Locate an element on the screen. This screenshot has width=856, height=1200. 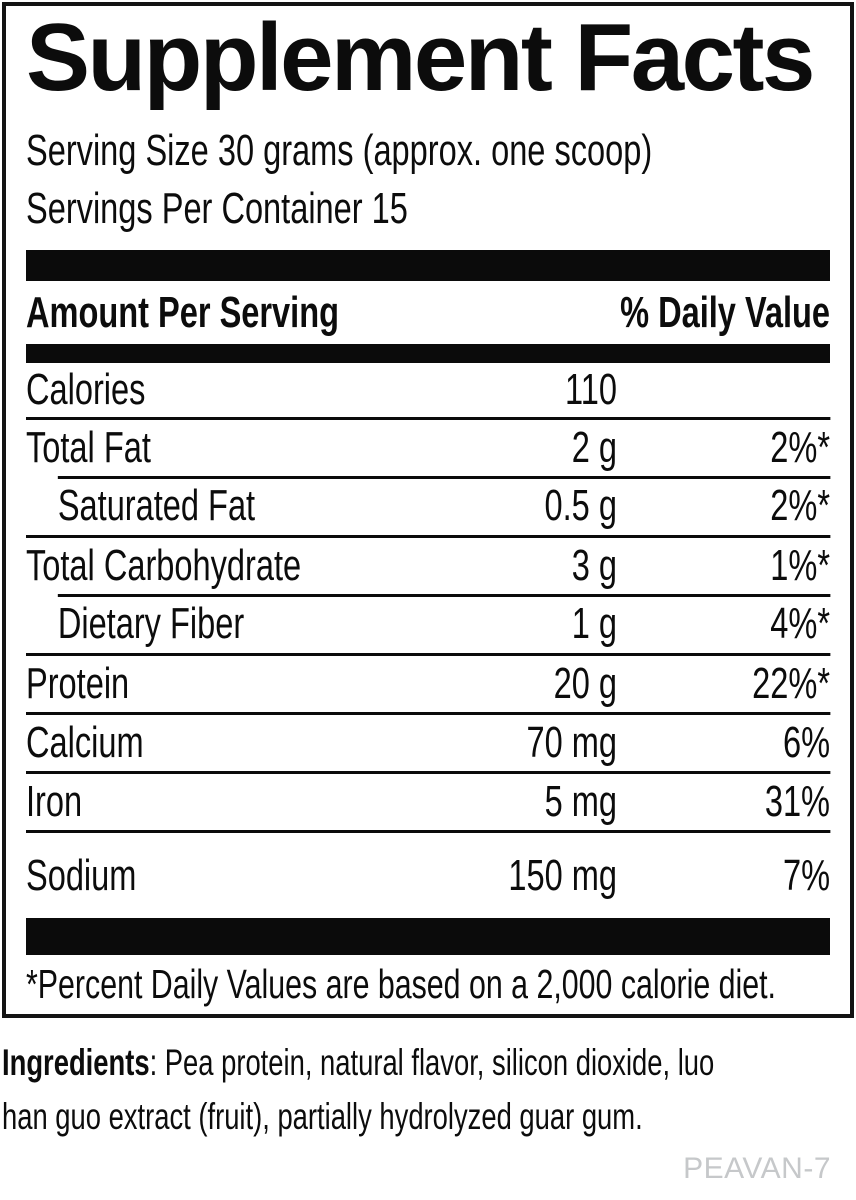
nutrient-amount: 150 mg is located at coordinates (562, 875).